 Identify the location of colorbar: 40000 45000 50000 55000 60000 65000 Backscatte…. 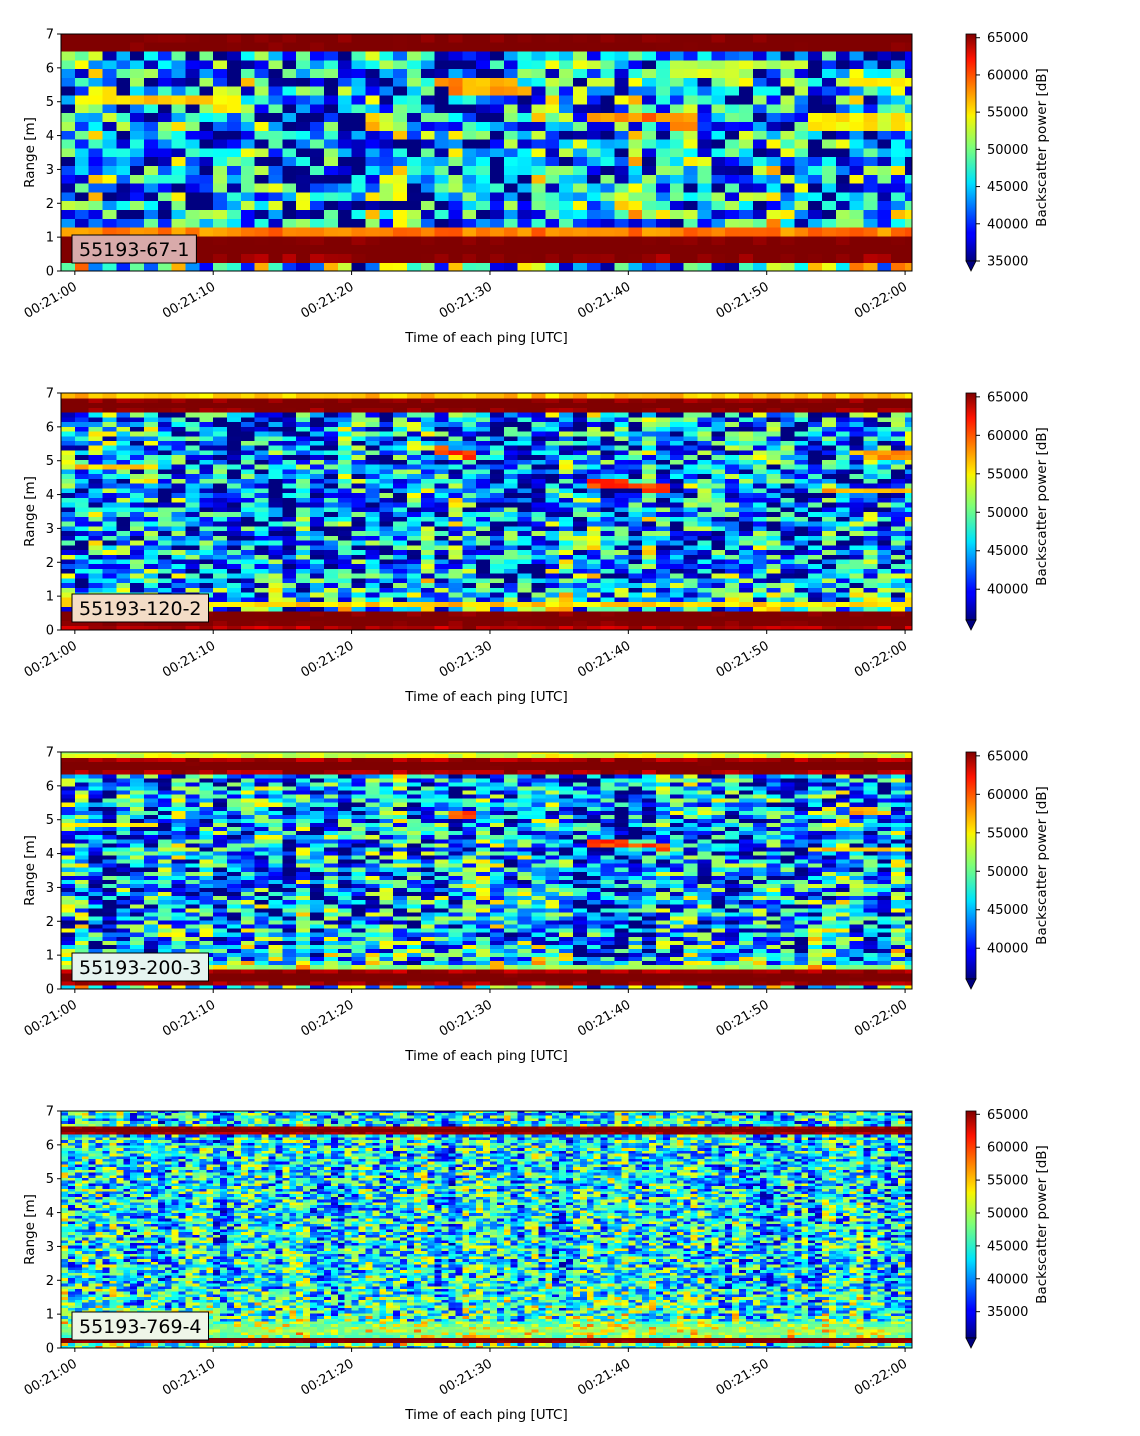
(1007, 510).